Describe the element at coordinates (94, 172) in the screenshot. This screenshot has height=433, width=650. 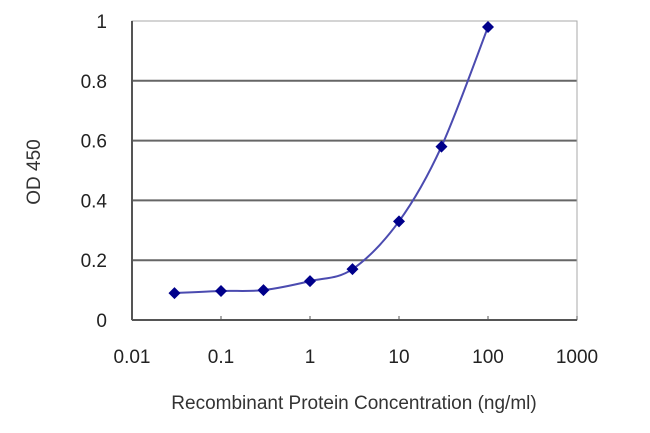
I see `y-tick-labels: 0 0.2 0.4 0.6 0.8 1` at that location.